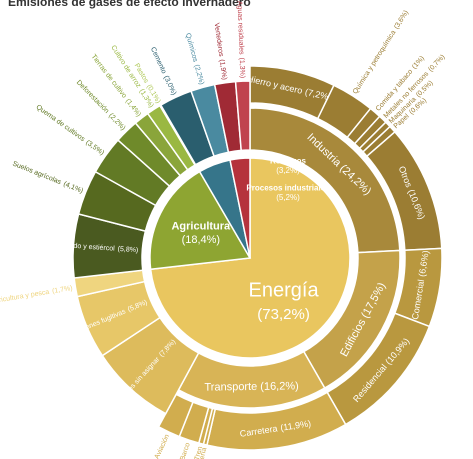  What do you see at coordinates (158, 60) in the screenshot?
I see `segment-name: Cemento` at bounding box center [158, 60].